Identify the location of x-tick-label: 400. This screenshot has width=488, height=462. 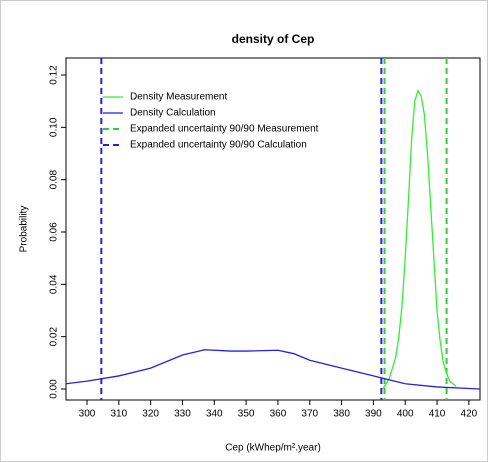
(405, 414).